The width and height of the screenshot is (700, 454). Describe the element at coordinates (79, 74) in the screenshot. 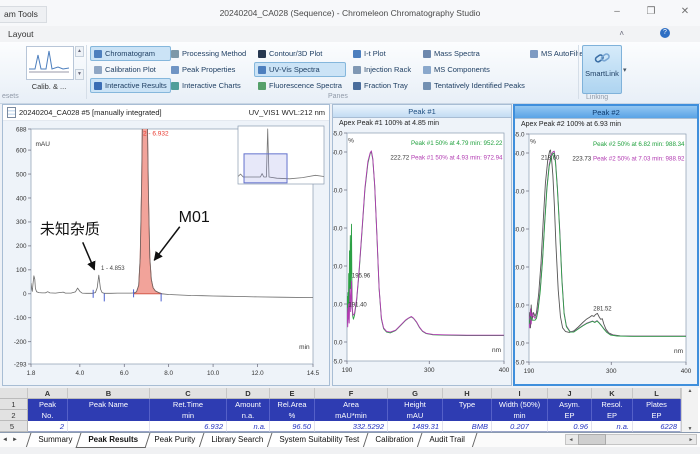

I see `spin-down-icon: ▼` at that location.